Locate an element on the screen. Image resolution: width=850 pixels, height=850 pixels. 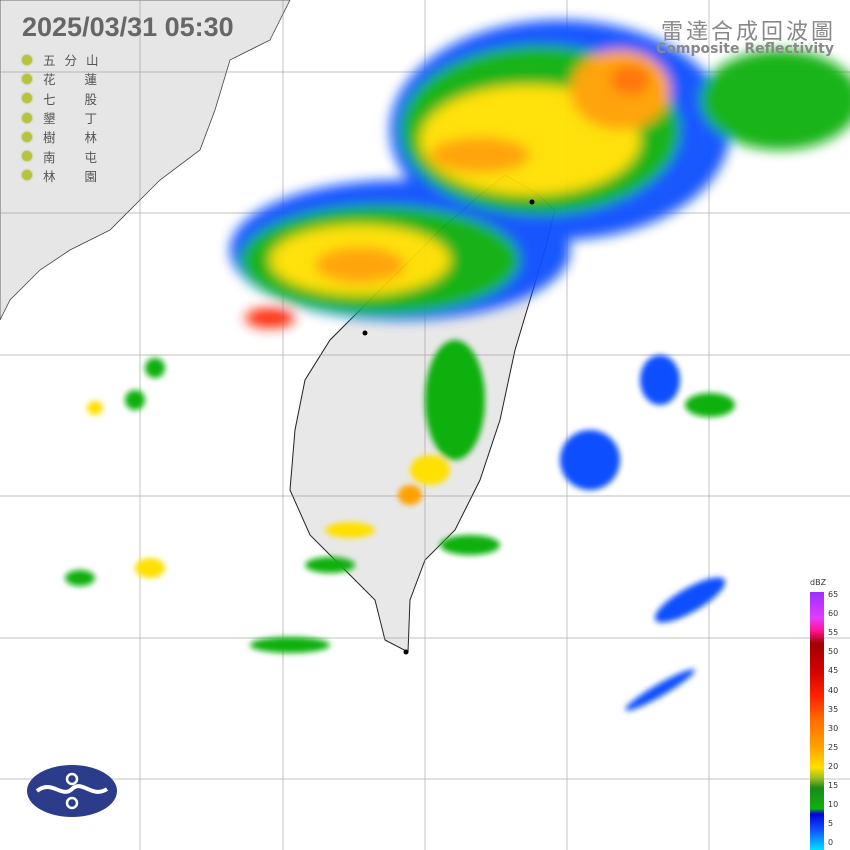
legend-tick-label: 35 is located at coordinates (833, 709).